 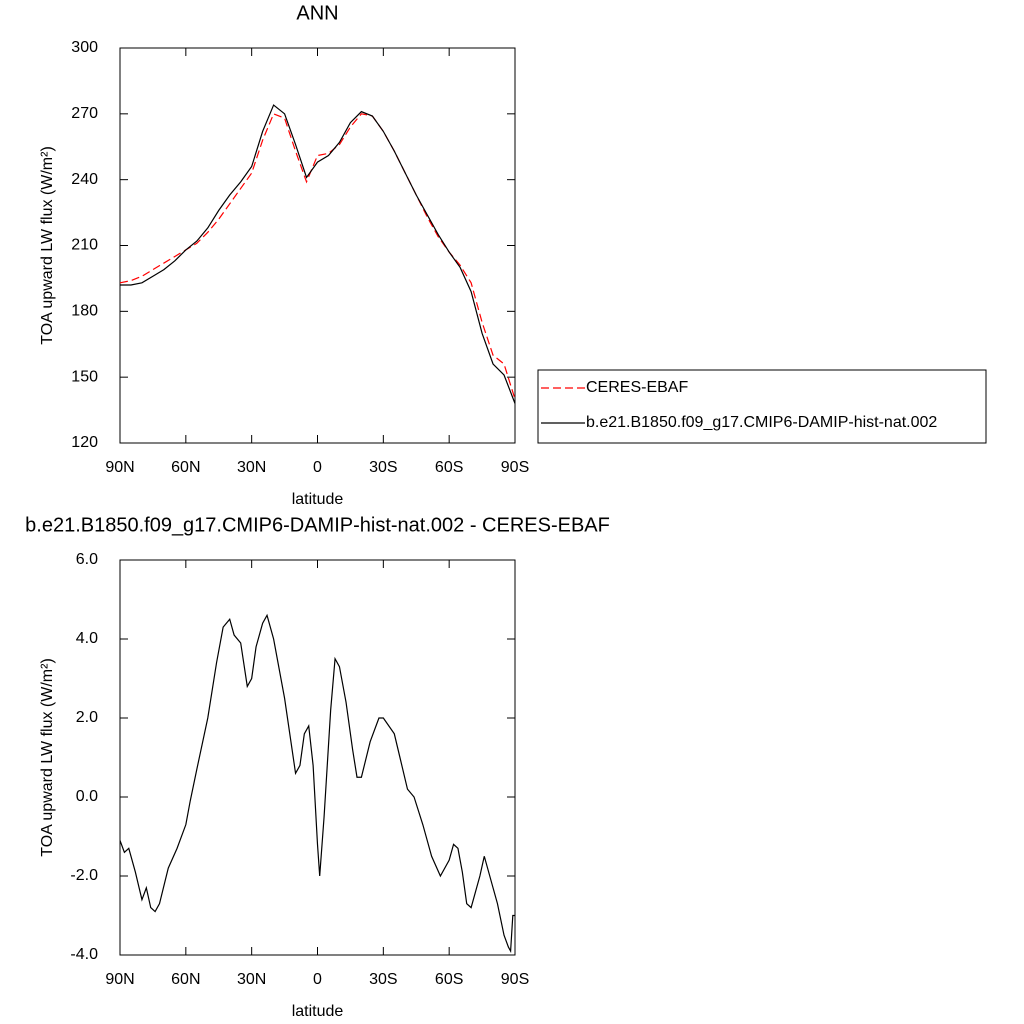 I want to click on y-tick-label: 180, so click(x=84, y=311).